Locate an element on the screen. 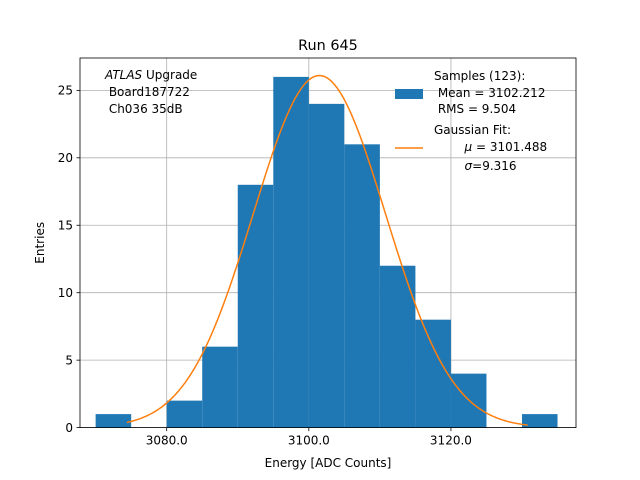 Image resolution: width=640 pixels, height=480 pixels. legend-sigma-value: =9.316 is located at coordinates (494, 166).